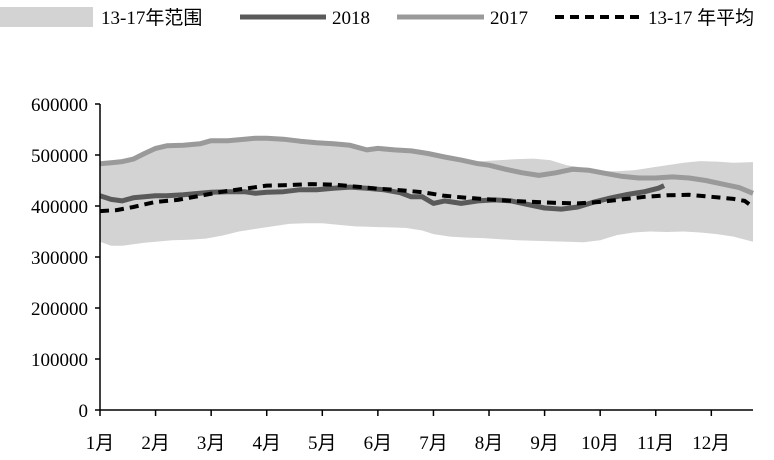 This screenshot has height=460, width=774. Describe the element at coordinates (59, 105) in the screenshot. I see `y-tick-label: 600000` at that location.